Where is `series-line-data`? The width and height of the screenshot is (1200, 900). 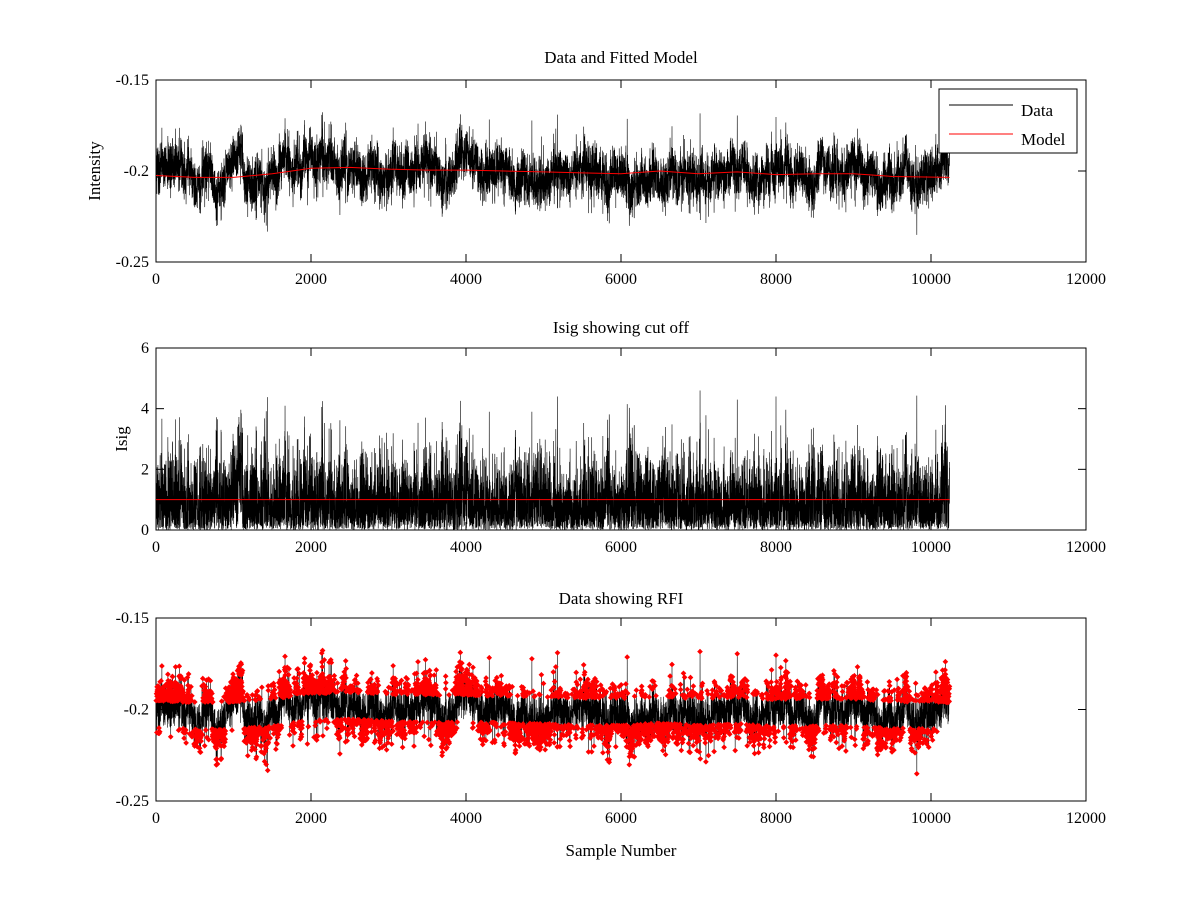
series-line-data is located at coordinates (552, 173).